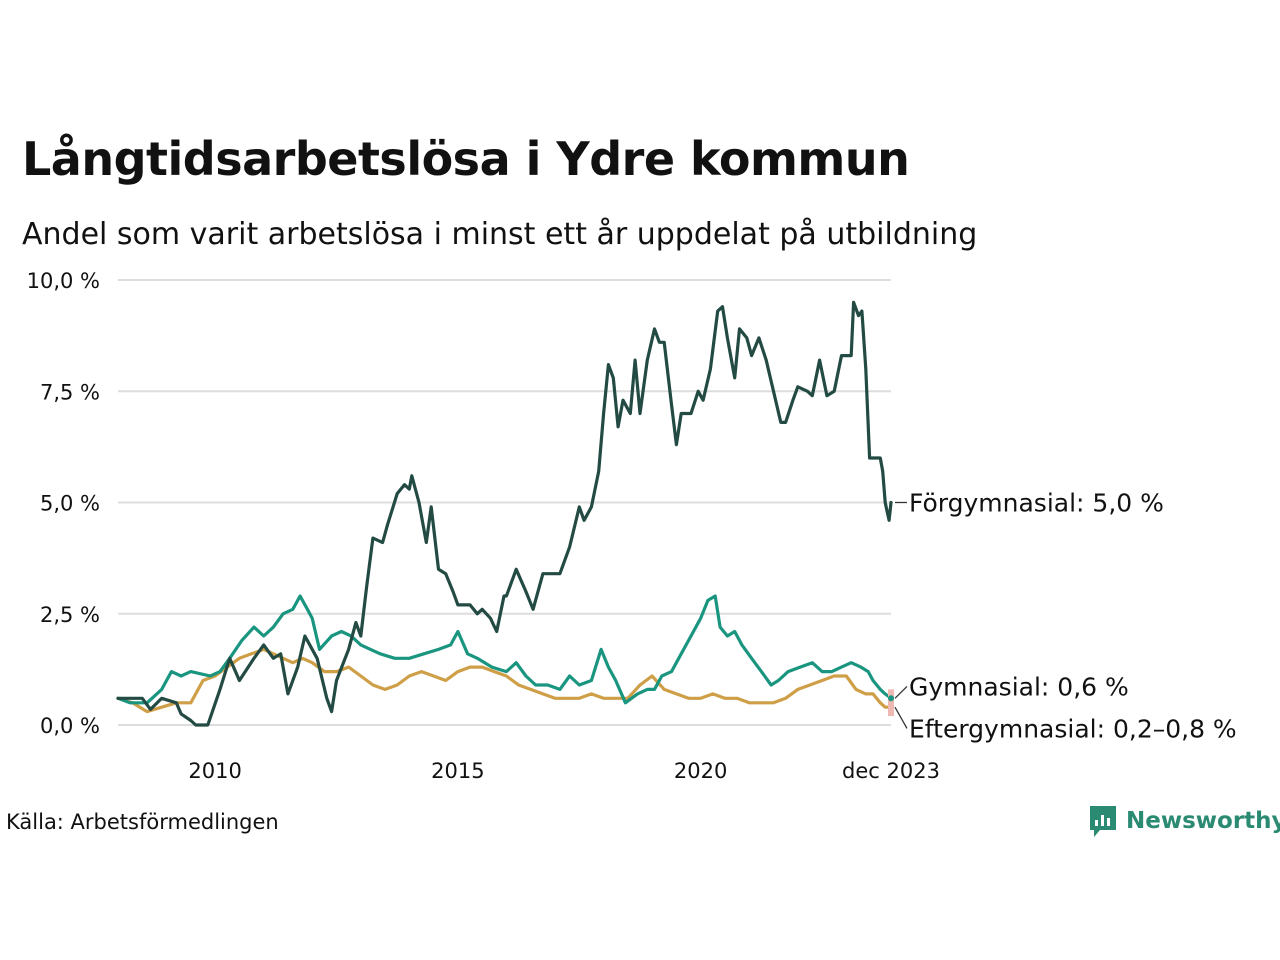 The height and width of the screenshot is (960, 1280). Describe the element at coordinates (891, 698) in the screenshot. I see `gymnasial-end-point` at that location.